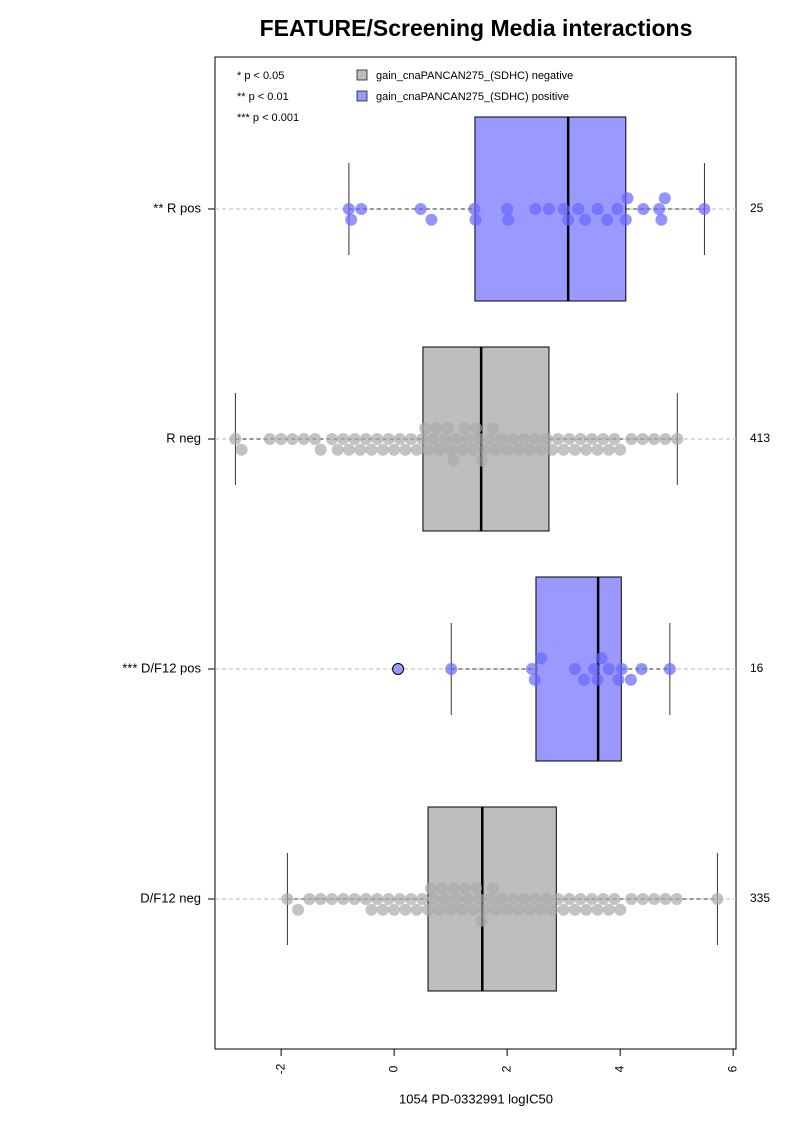 The image size is (793, 1122). I want to click on y-tick-label: D/F12 neg, so click(170, 897).